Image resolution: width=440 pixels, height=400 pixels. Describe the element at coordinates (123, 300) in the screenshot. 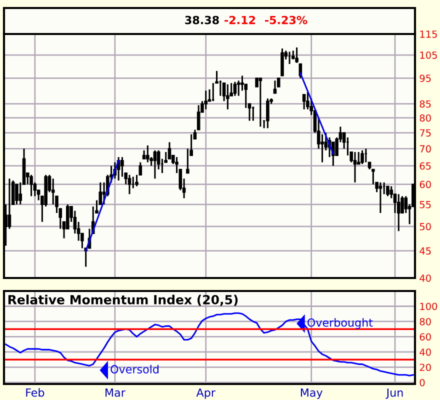

I see `chart-title: Relative Momentum Index (20,5)` at that location.